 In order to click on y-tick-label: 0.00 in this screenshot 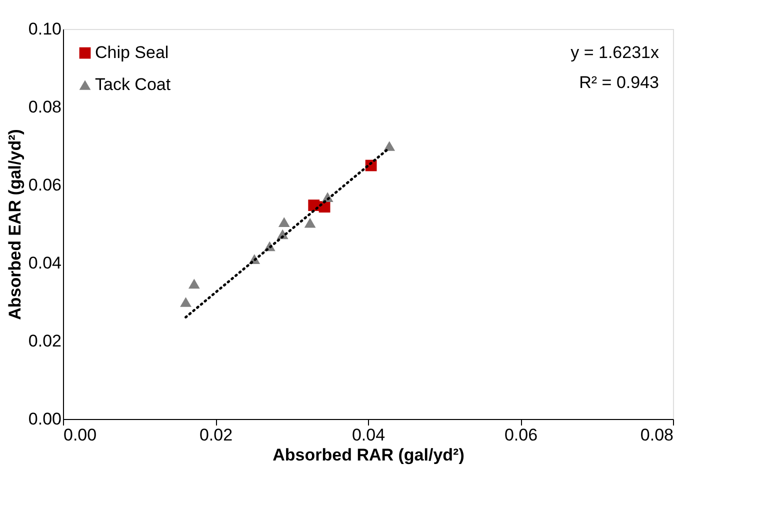, I will do `click(45, 419)`.